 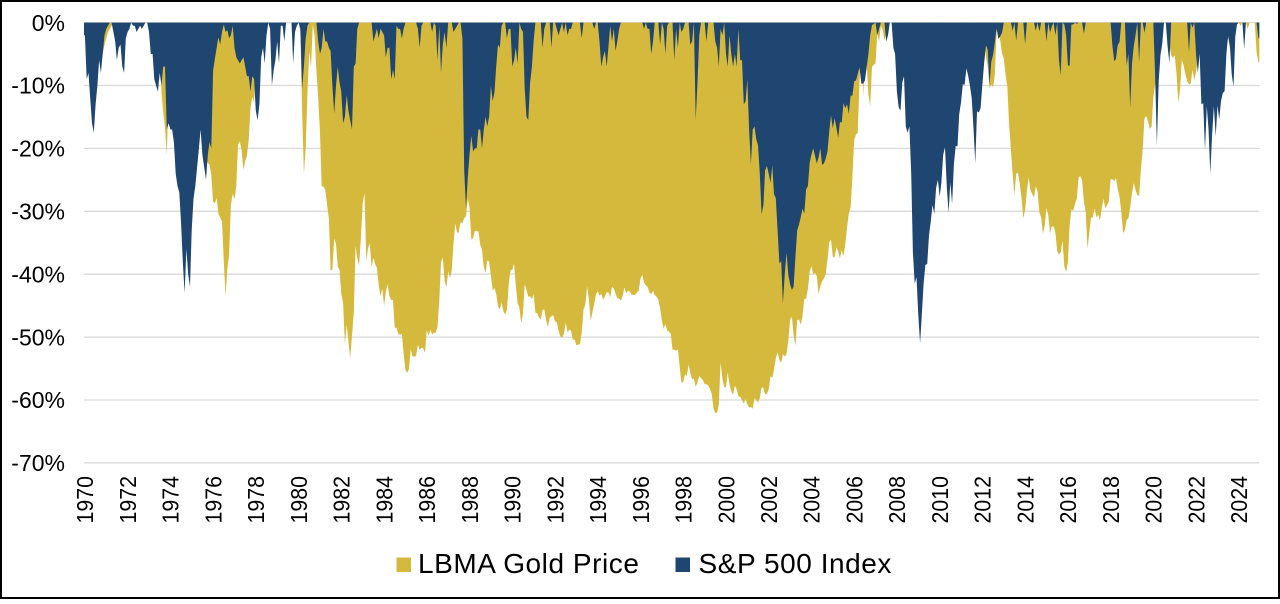 I want to click on svg-text: 1980, so click(x=299, y=500).